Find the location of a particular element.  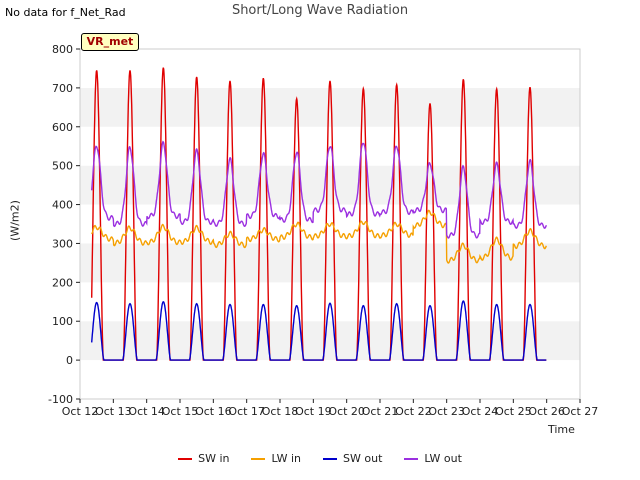

x-tick-label: Oct 25 is located at coordinates (513, 411).